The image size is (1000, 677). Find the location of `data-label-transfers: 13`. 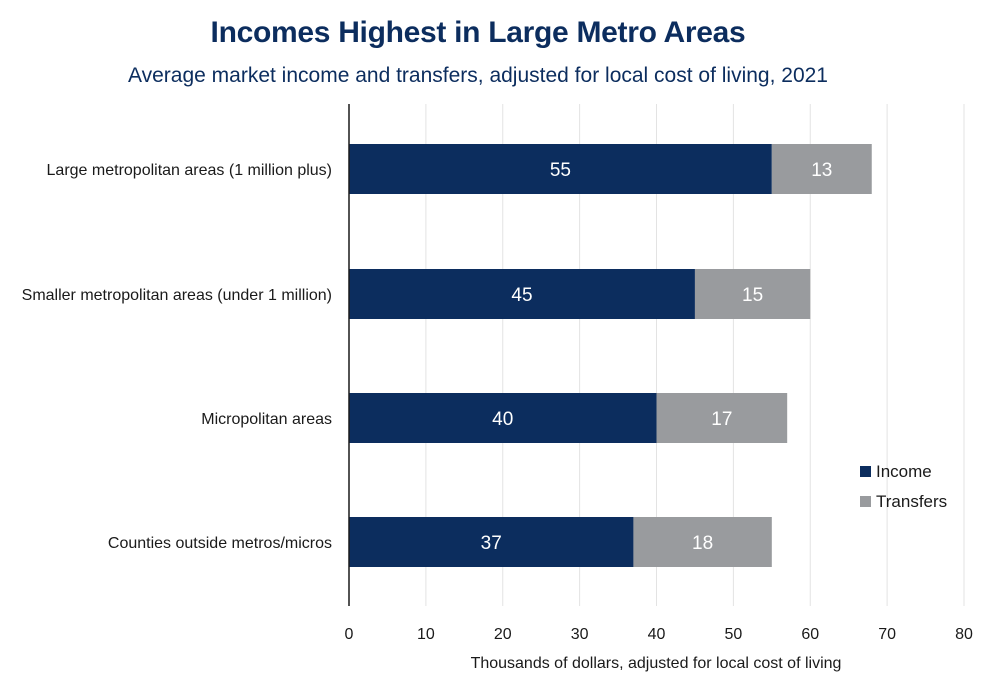

data-label-transfers: 13 is located at coordinates (821, 170).